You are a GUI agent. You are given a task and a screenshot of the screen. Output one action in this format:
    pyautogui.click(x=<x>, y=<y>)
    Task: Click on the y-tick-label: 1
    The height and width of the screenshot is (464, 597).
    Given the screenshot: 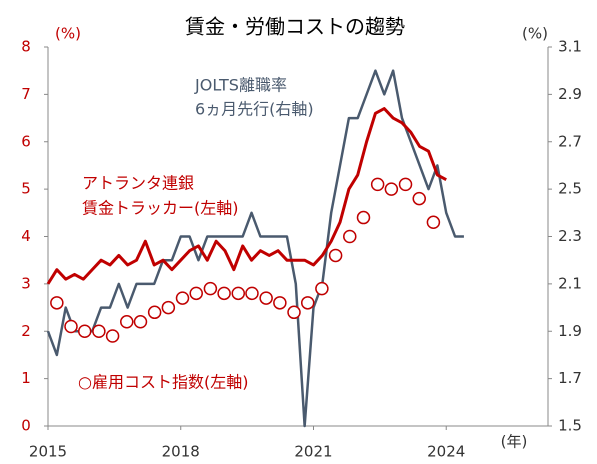 What is the action you would take?
    pyautogui.click(x=26, y=378)
    